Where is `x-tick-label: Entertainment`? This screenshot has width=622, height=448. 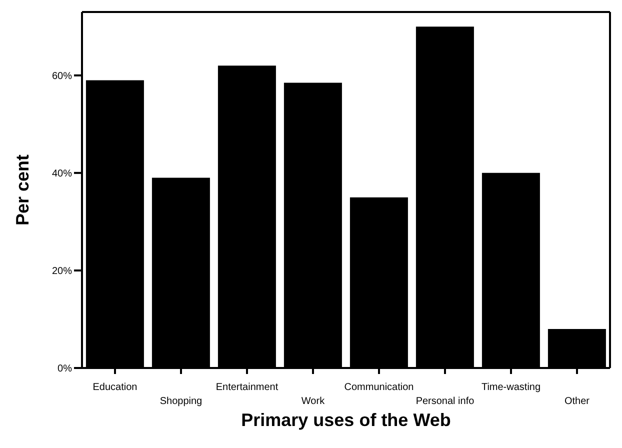 x-tick-label: Entertainment is located at coordinates (247, 387).